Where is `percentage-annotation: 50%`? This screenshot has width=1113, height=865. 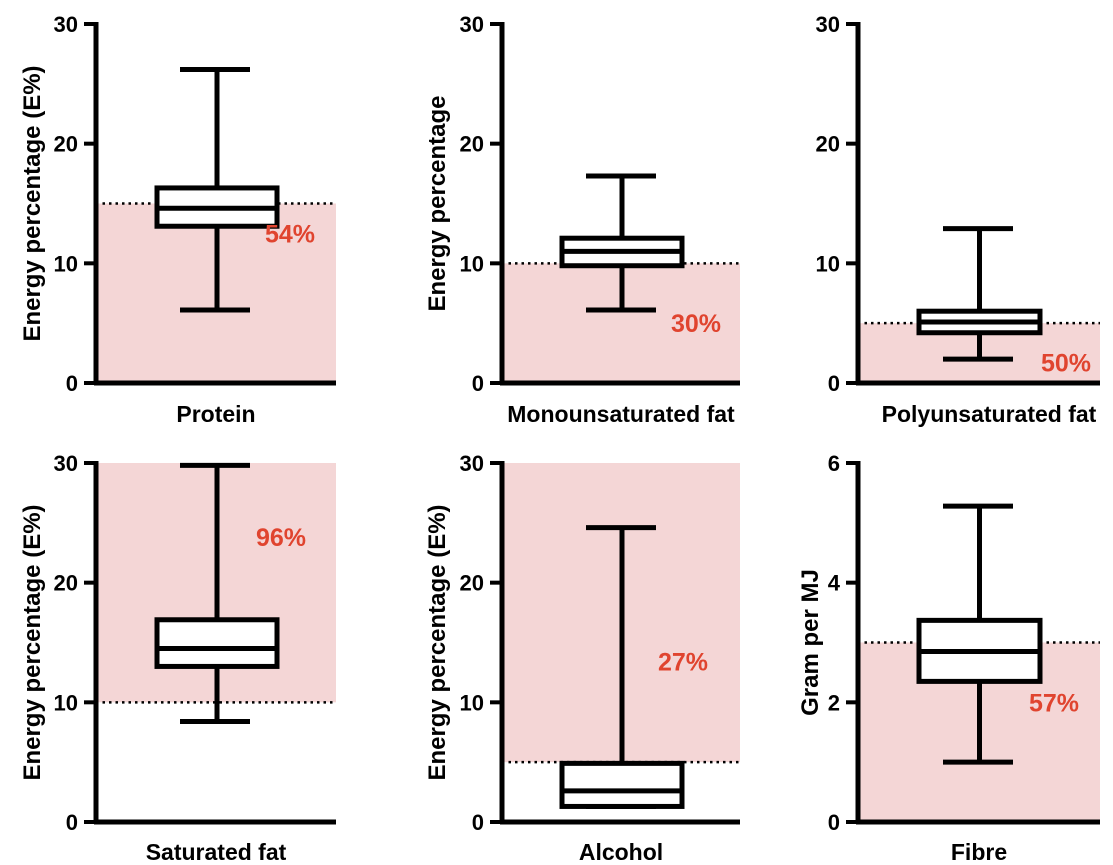
percentage-annotation: 50% is located at coordinates (1066, 364).